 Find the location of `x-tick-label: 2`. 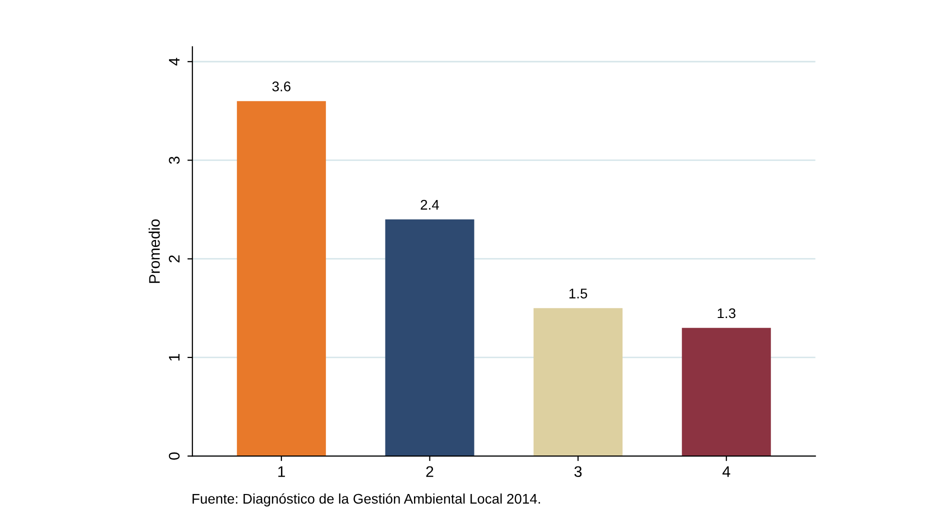

x-tick-label: 2 is located at coordinates (430, 471).